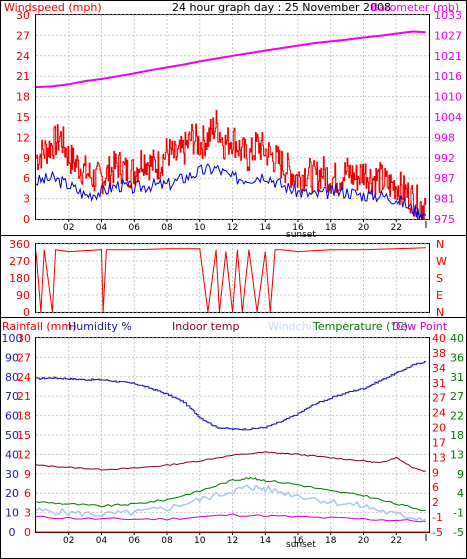 The width and height of the screenshot is (467, 559). What do you see at coordinates (24, 435) in the screenshot?
I see `rainfall-tick-label: 15` at bounding box center [24, 435].